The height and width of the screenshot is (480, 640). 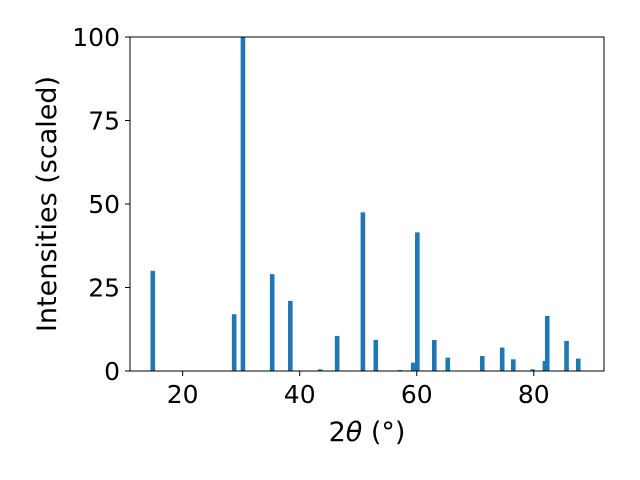 What do you see at coordinates (112, 371) in the screenshot?
I see `y-tick-label: 0` at bounding box center [112, 371].